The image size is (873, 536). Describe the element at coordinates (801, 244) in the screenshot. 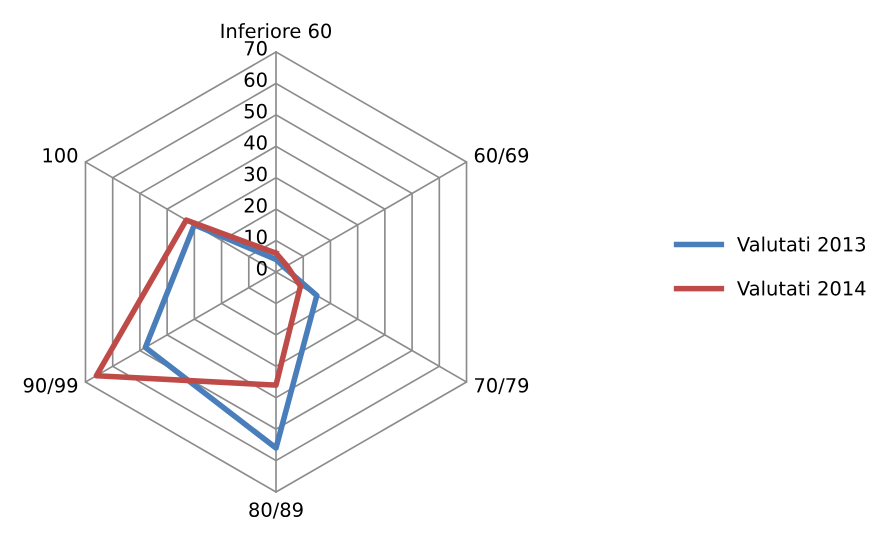

I see `legend-label: Valutati 2013` at that location.